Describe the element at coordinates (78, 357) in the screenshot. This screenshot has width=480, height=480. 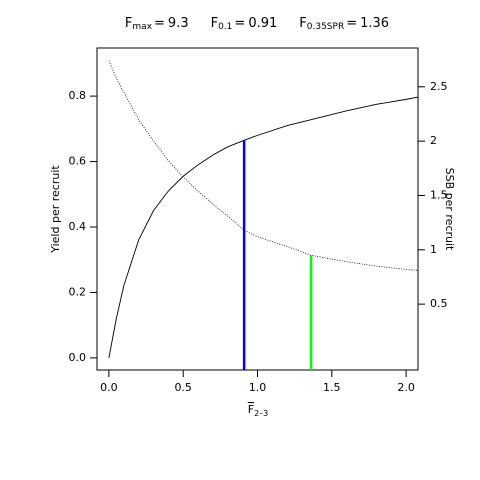
I see `y-tick-label: 0.0` at that location.